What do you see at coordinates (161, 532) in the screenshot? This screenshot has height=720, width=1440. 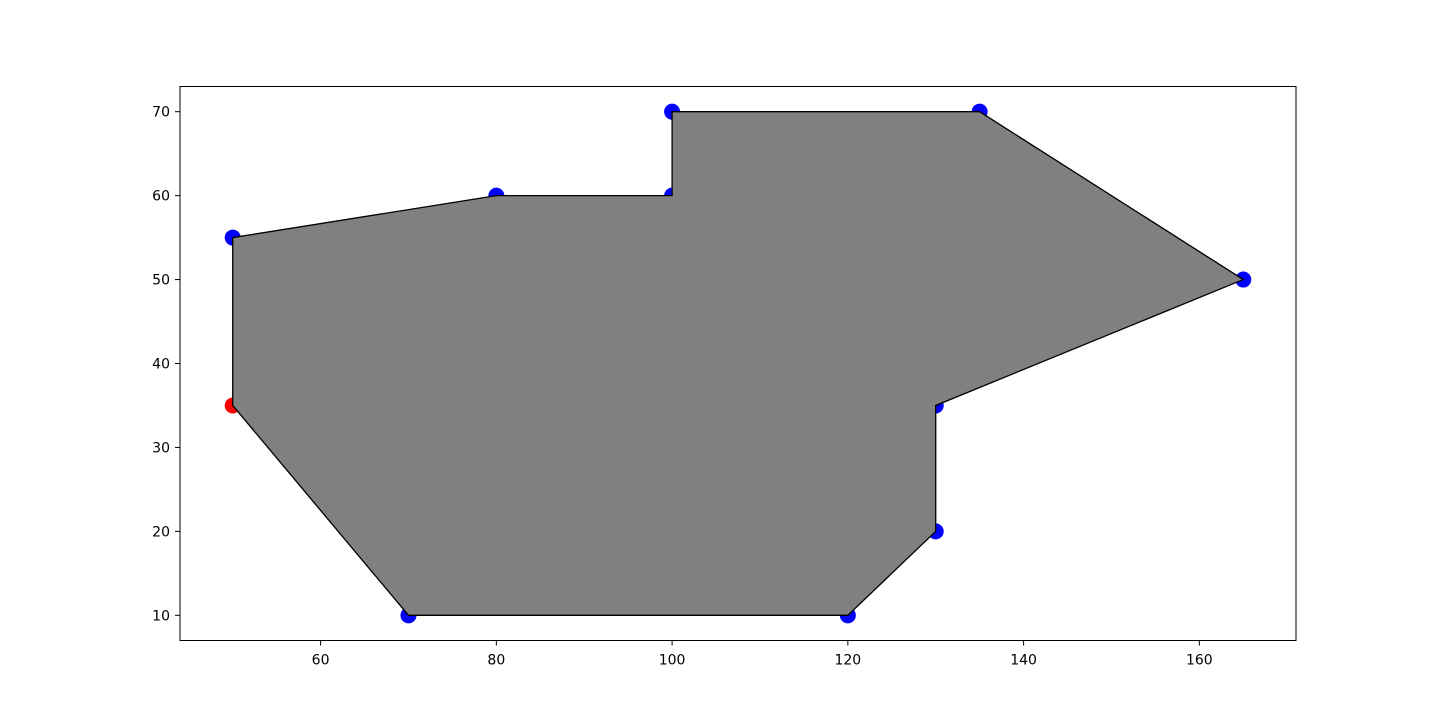 I see `y-tick-label: 20` at bounding box center [161, 532].